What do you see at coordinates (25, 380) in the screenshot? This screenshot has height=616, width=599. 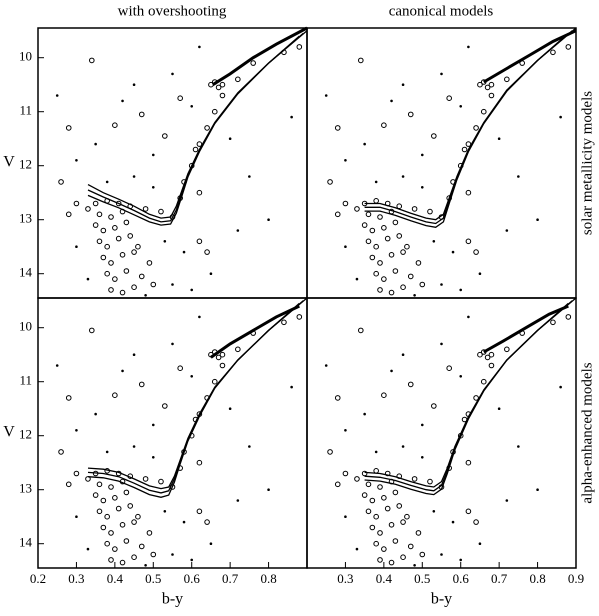 I see `y-tick-label: 11` at bounding box center [25, 380].